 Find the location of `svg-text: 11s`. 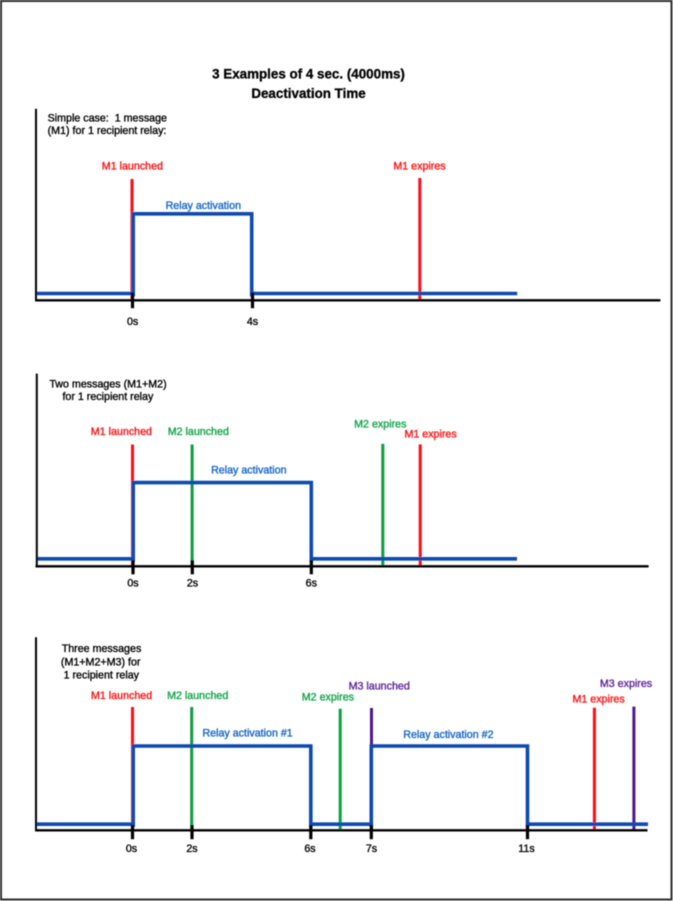

svg-text: 11s is located at coordinates (526, 849).